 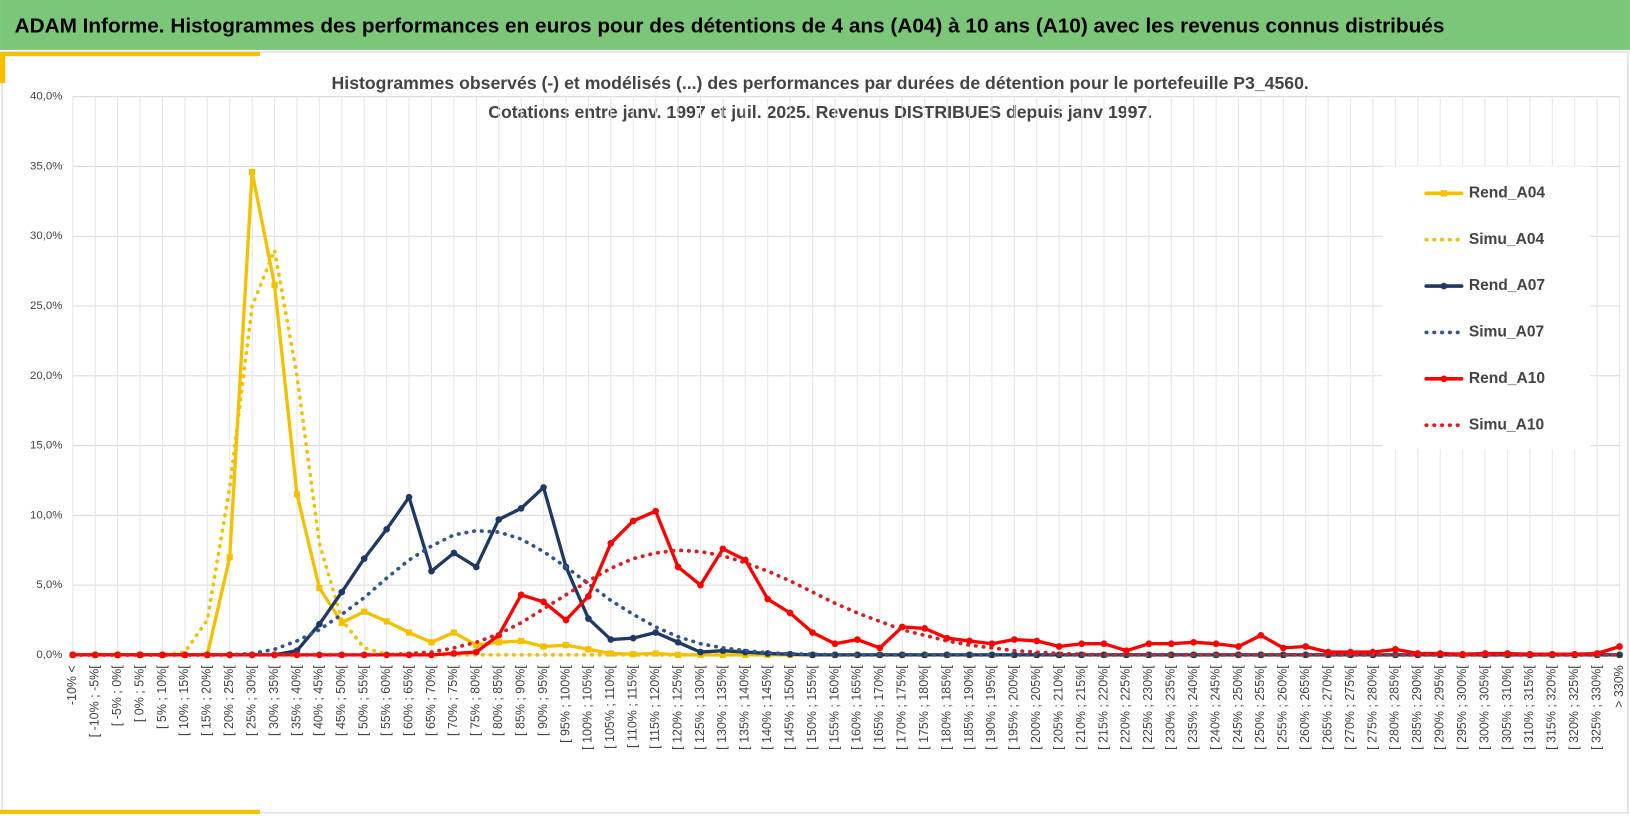 I want to click on legend-label: Simu_A10, so click(x=1507, y=424).